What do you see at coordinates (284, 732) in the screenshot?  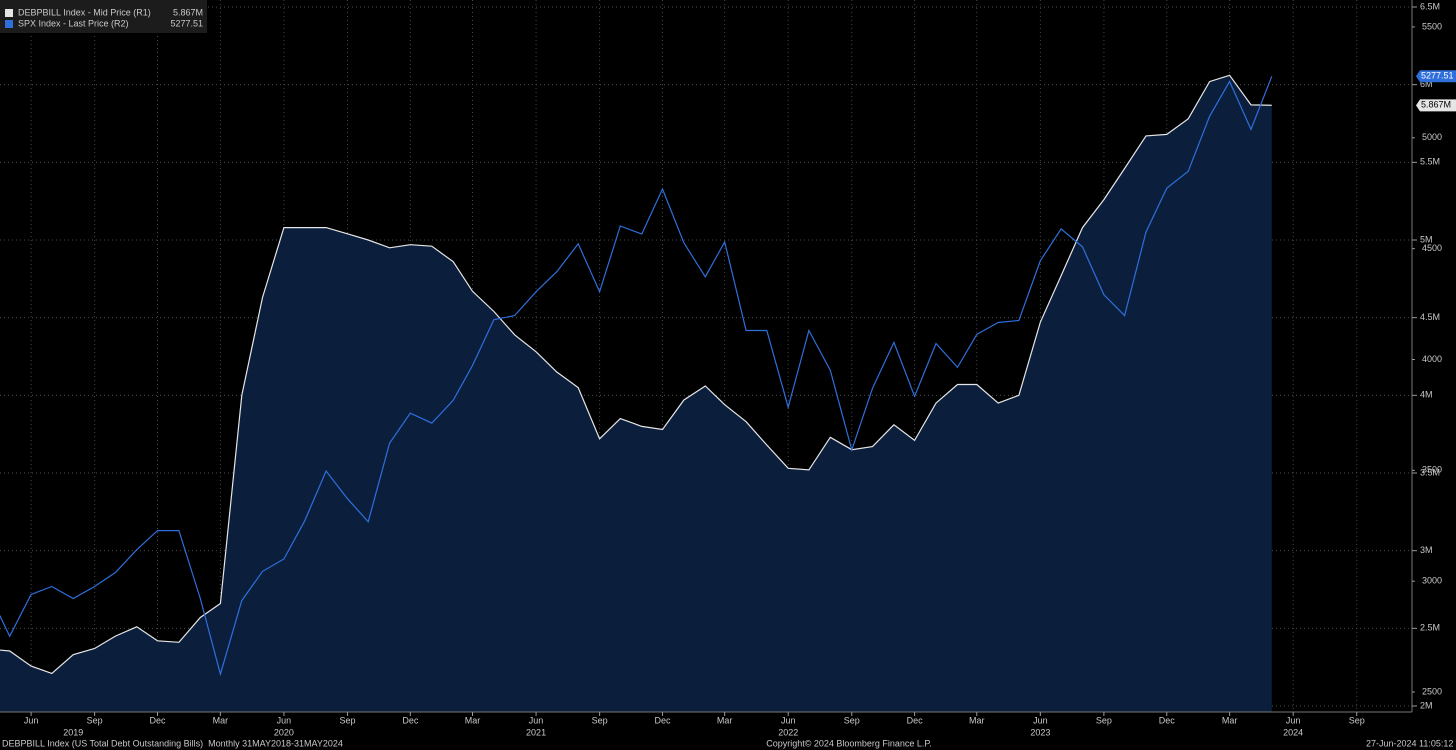 I see `x-year-label: 2020` at bounding box center [284, 732].